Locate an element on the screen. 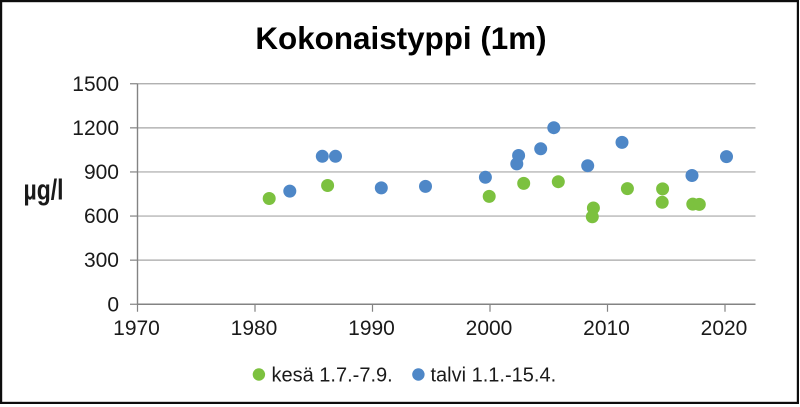  svg-text: 1980 is located at coordinates (254, 328).